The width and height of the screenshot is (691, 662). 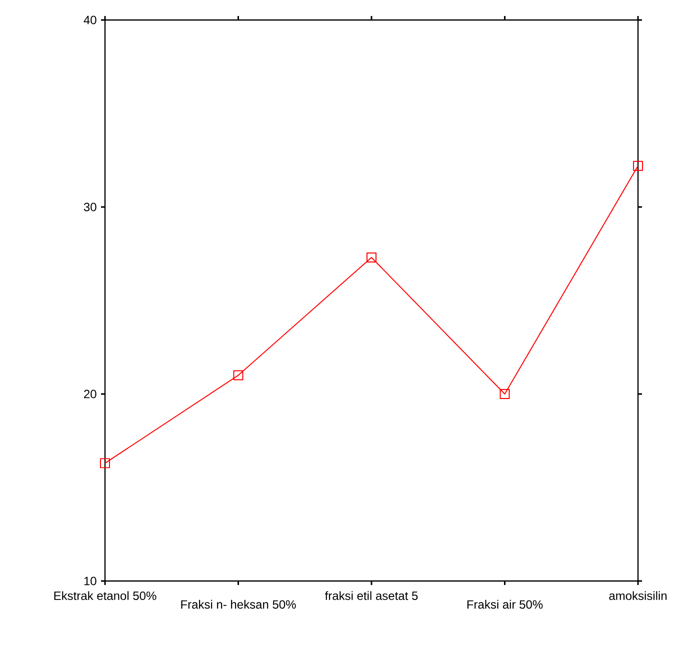 What do you see at coordinates (90, 20) in the screenshot?
I see `y-tick-label: 40` at bounding box center [90, 20].